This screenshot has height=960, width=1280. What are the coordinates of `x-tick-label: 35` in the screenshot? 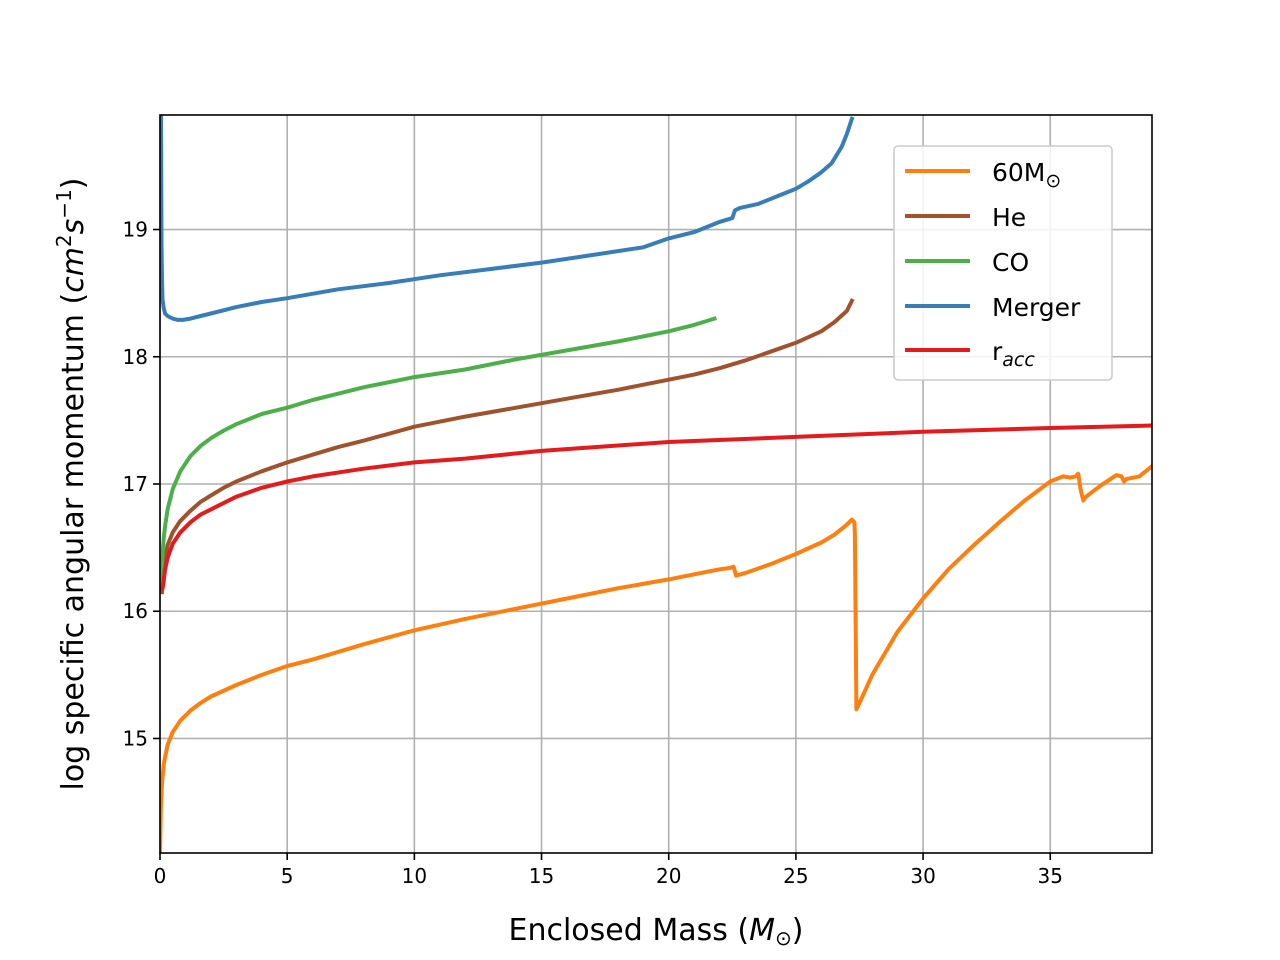 It's located at (1050, 876).